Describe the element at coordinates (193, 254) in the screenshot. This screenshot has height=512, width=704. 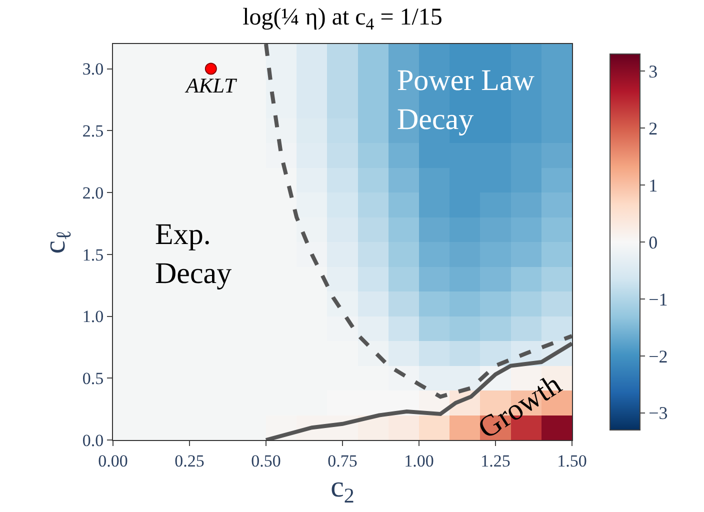
I see `annotation: Exp. Decay` at that location.